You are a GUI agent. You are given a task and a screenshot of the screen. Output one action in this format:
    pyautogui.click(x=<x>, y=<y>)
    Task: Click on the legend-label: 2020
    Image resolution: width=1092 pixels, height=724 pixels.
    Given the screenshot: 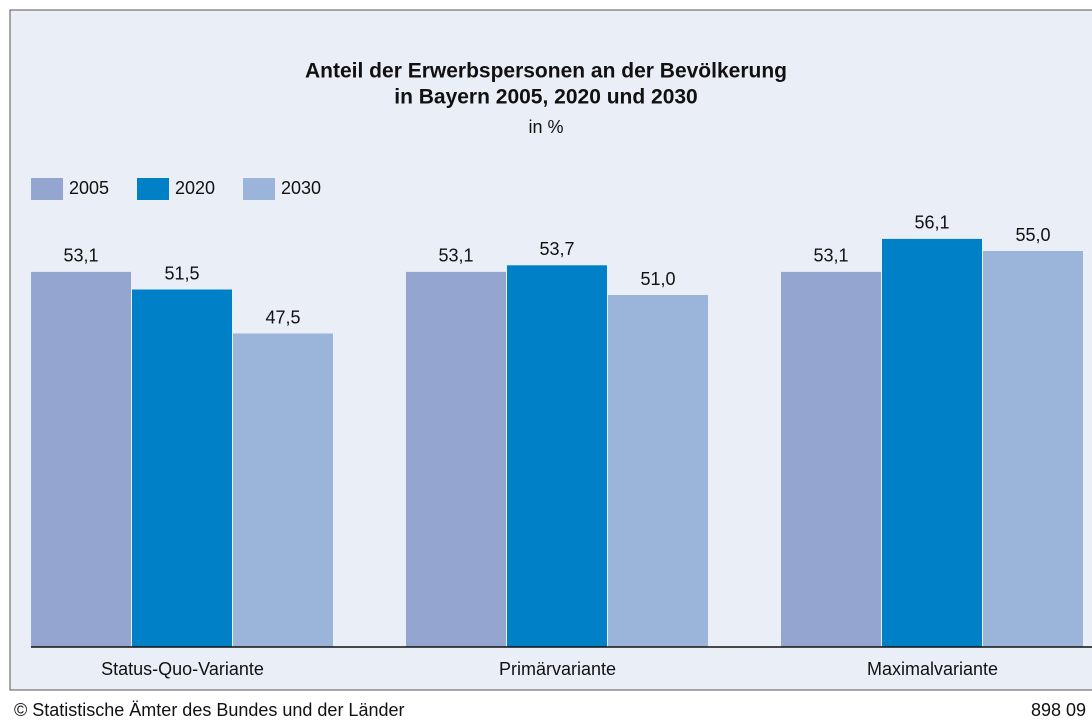 What is the action you would take?
    pyautogui.click(x=195, y=188)
    